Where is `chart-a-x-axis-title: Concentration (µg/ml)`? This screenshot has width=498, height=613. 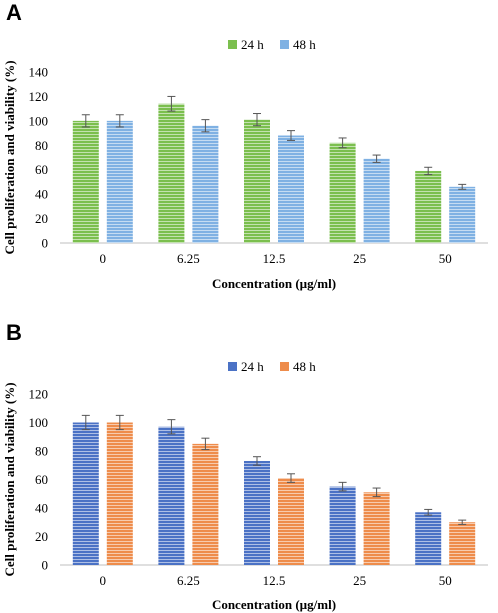 chart-a-x-axis-title: Concentration (µg/ml) is located at coordinates (274, 283).